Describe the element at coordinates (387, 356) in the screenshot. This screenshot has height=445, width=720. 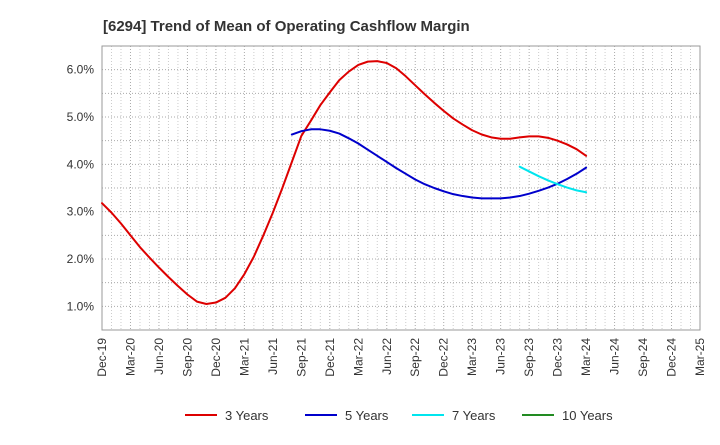
I see `x-tick-label: Jun-22` at that location.